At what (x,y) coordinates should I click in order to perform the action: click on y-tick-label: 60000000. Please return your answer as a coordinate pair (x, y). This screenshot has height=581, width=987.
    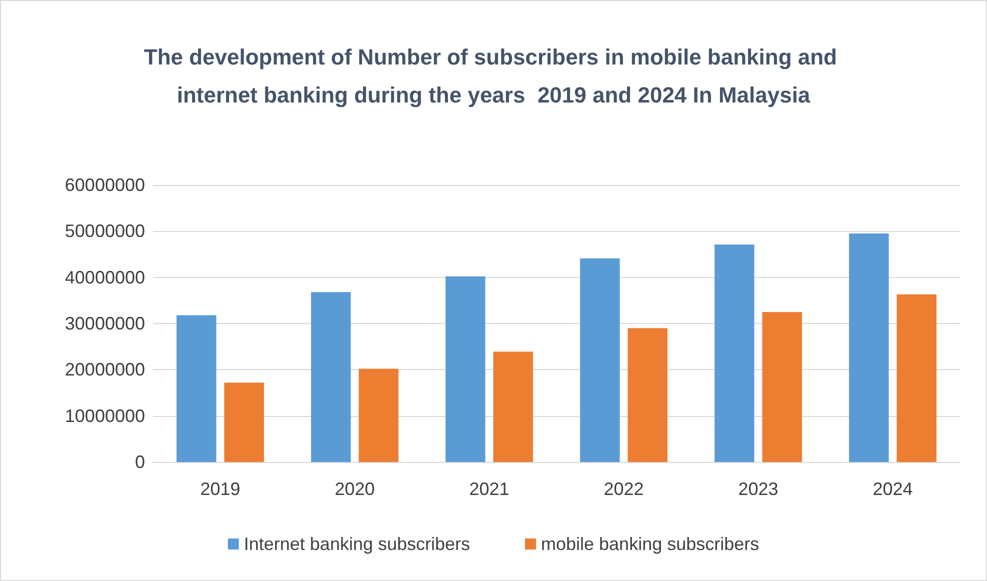
    Looking at the image, I should click on (104, 185).